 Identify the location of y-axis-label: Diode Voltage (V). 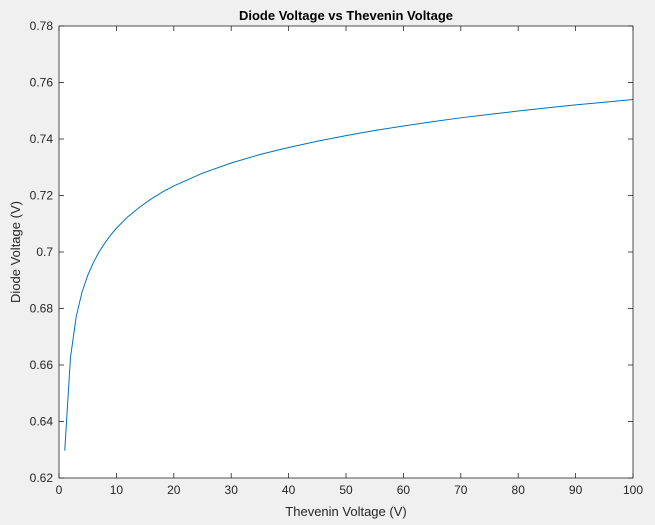
(15, 252).